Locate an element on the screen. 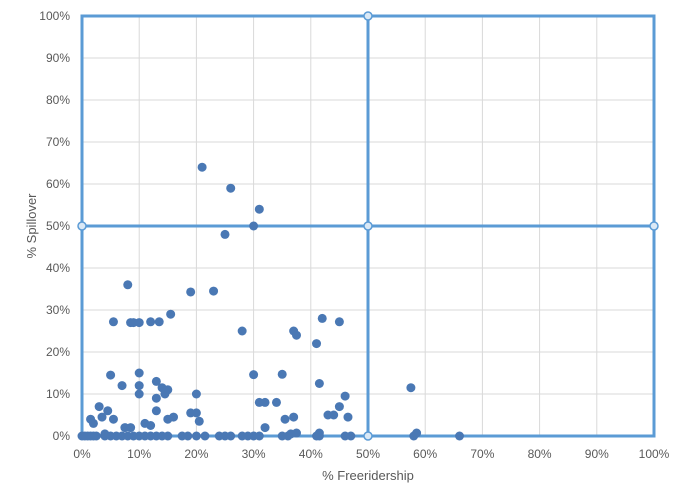 The height and width of the screenshot is (502, 685). y-tick-label: 70% is located at coordinates (58, 142).